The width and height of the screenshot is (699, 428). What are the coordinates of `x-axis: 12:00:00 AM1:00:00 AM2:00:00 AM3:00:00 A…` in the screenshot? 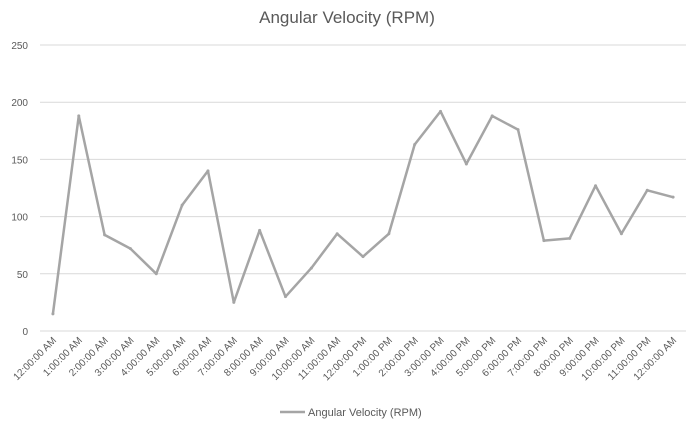 It's located at (346, 359).